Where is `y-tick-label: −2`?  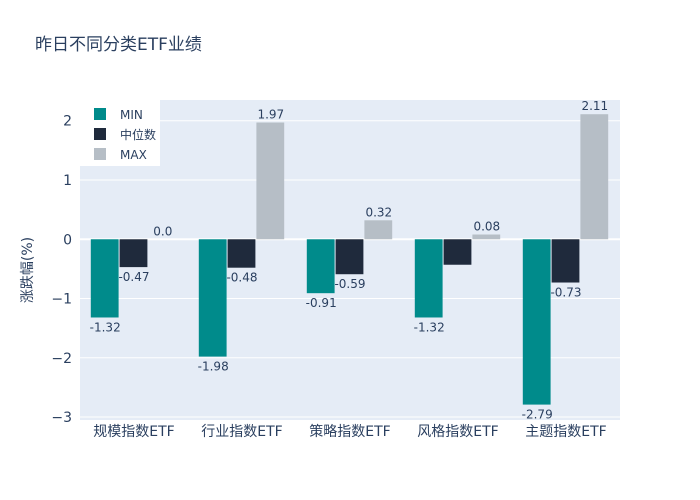 y-tick-label: −2 is located at coordinates (61, 359).